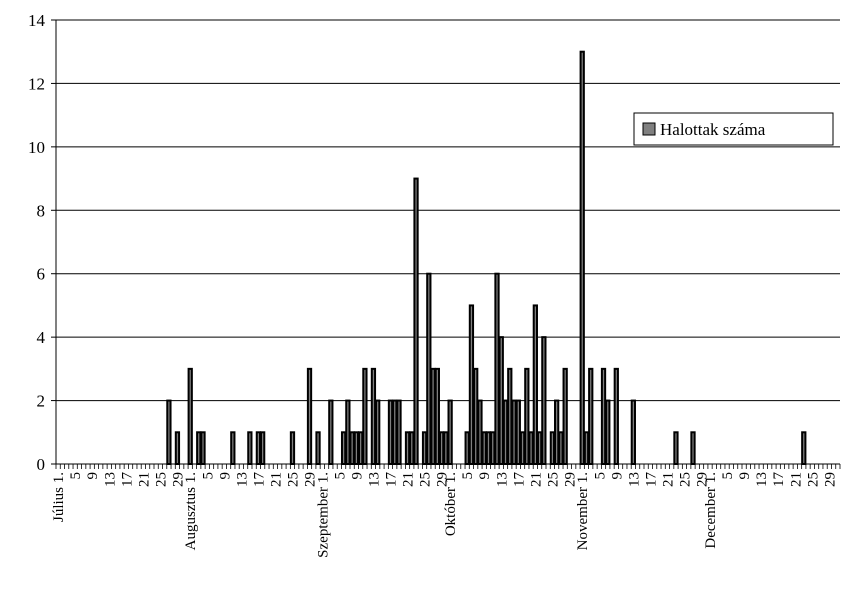 The width and height of the screenshot is (844, 609). Describe the element at coordinates (713, 129) in the screenshot. I see `legend-label: Halottak száma` at that location.